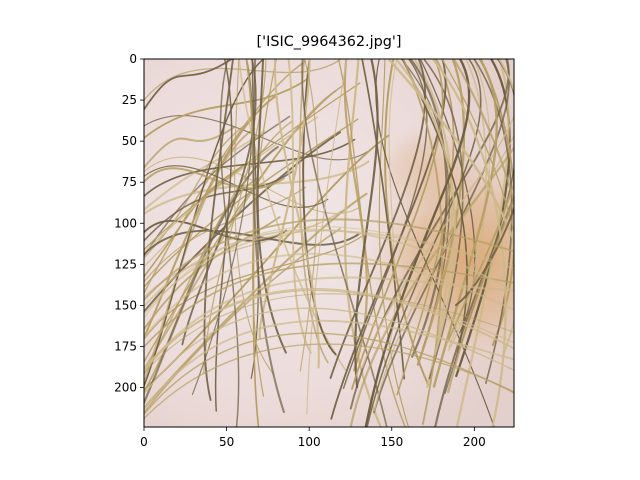 This screenshot has width=640, height=480. What do you see at coordinates (309, 442) in the screenshot?
I see `x-tick-label: 100` at bounding box center [309, 442].